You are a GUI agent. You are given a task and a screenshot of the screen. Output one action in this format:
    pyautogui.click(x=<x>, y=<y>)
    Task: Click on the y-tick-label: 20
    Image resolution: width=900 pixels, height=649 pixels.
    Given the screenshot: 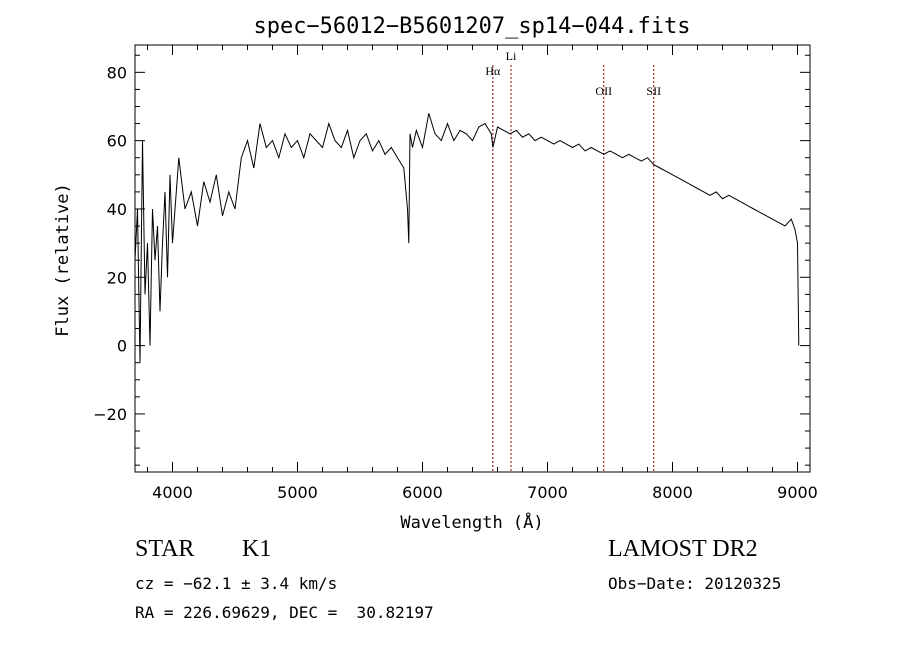 What is the action you would take?
    pyautogui.click(x=117, y=277)
    